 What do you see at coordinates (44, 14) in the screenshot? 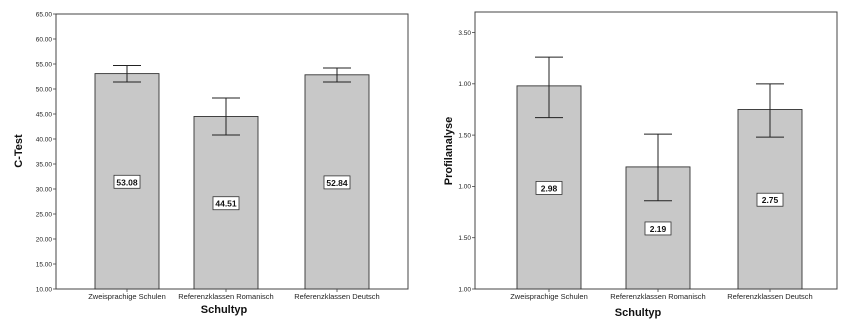
I see `chart1-y-tick-label: 65.00` at bounding box center [44, 14].